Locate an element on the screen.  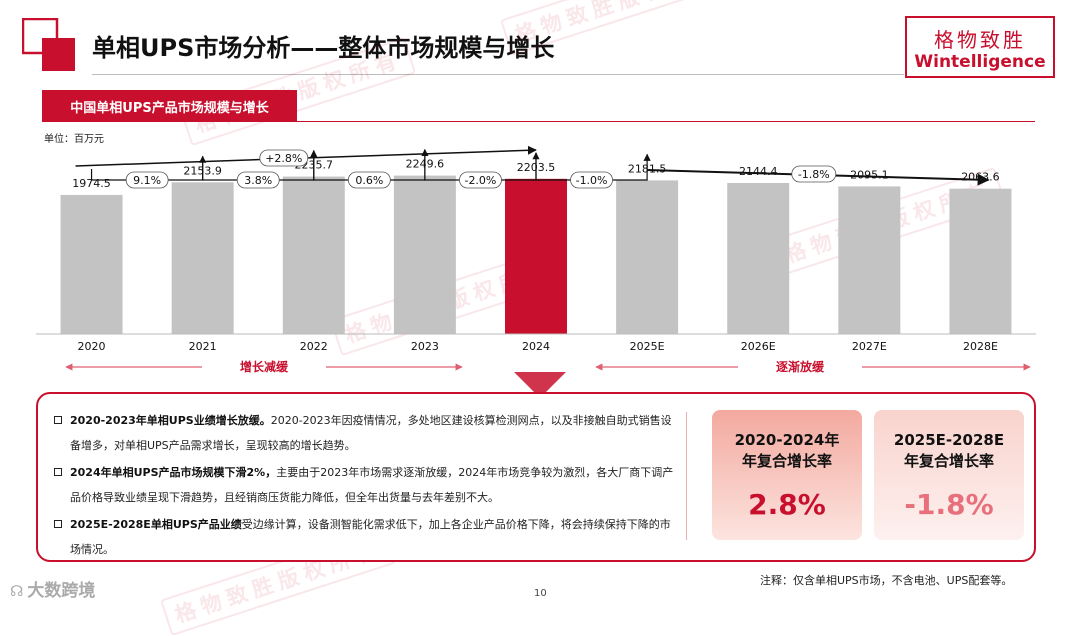
chart-title-banner: 中国单相UPS产品市场规模与增长 is located at coordinates (169, 106).